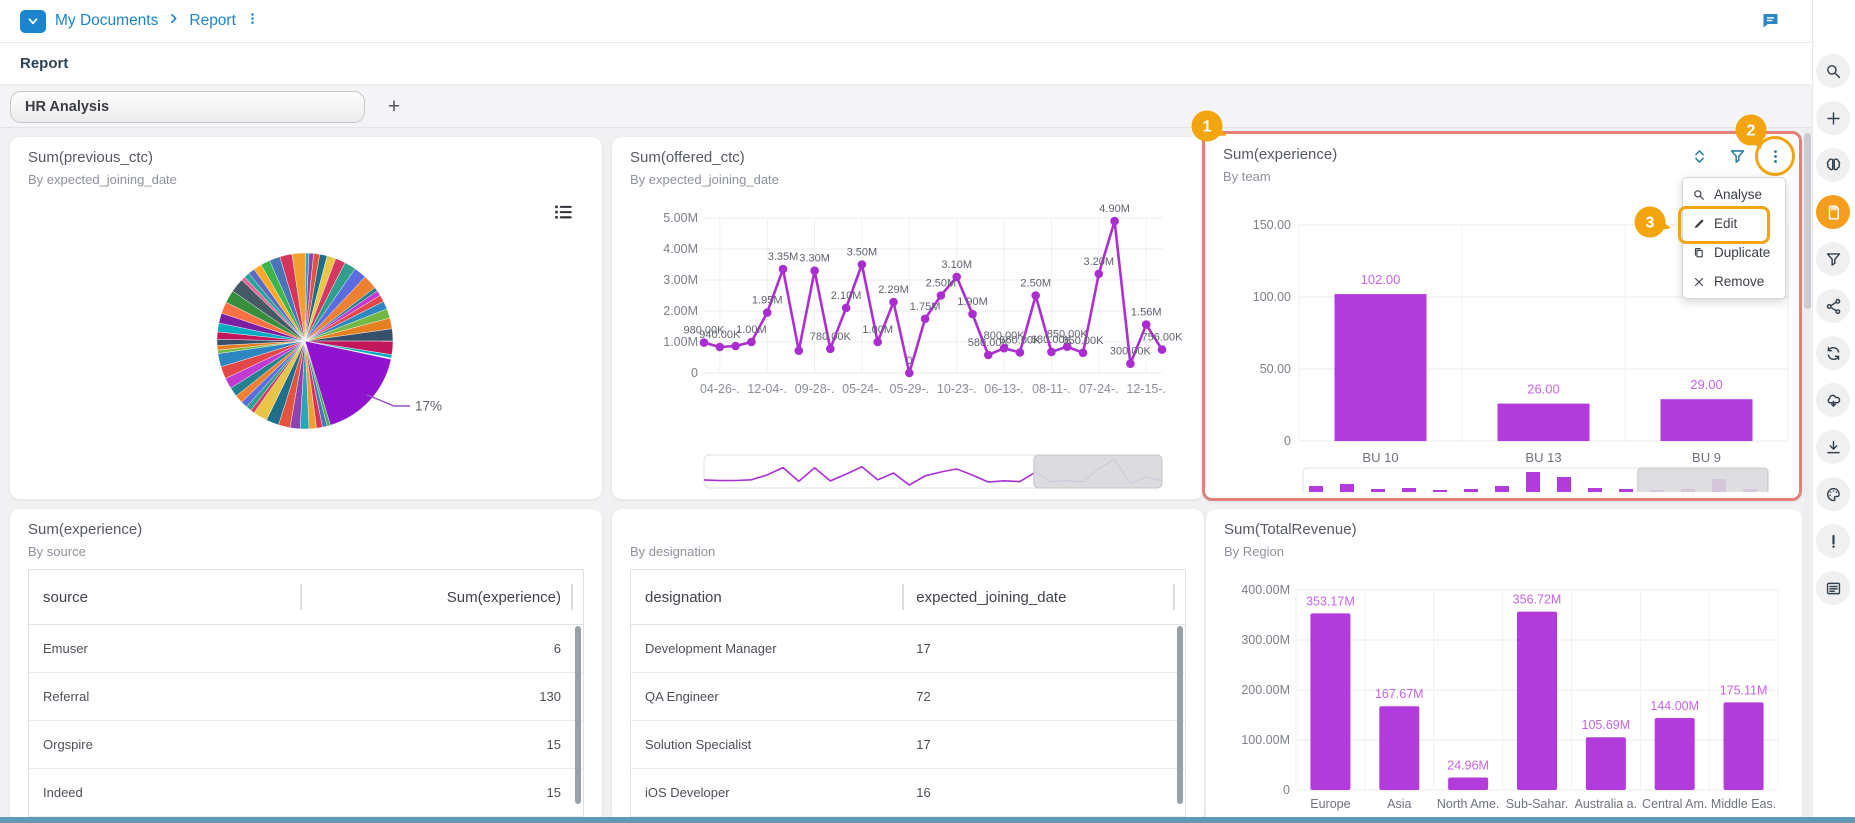  I want to click on table-row: Referral 130, so click(306, 697).